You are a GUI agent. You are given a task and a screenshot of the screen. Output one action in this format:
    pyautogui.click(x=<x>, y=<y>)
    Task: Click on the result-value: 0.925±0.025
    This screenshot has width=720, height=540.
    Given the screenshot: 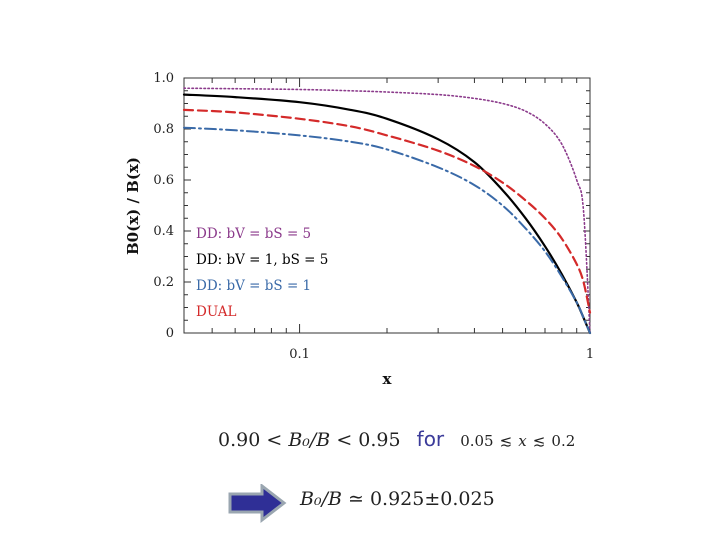 What is the action you would take?
    pyautogui.click(x=432, y=499)
    